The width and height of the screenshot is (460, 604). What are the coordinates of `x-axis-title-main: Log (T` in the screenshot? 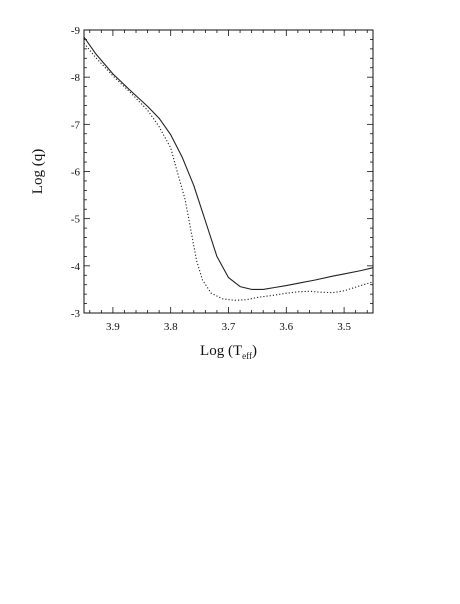 It's located at (221, 351).